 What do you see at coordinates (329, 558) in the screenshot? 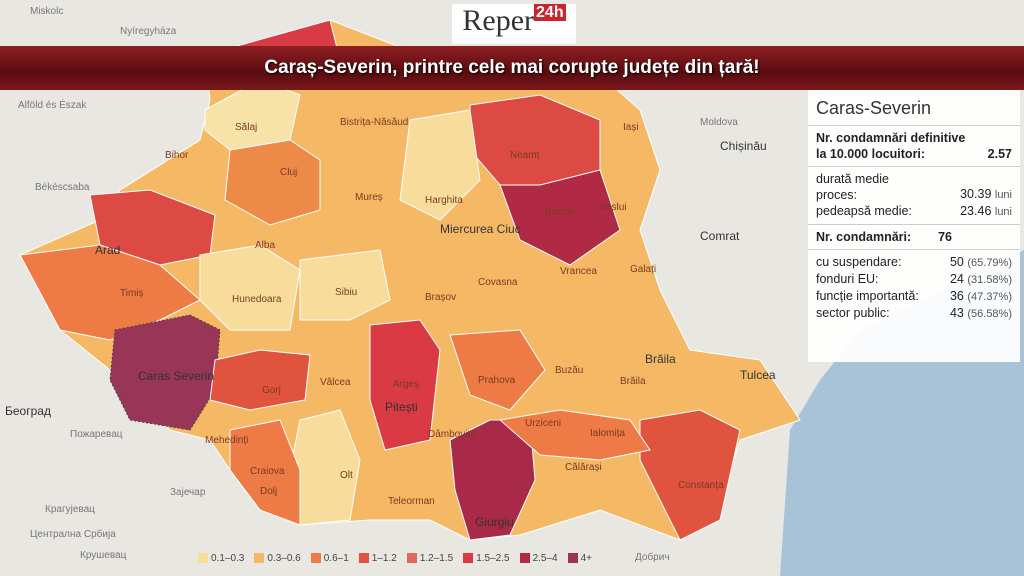
I see `legend-item: 0.6–1` at bounding box center [329, 558].